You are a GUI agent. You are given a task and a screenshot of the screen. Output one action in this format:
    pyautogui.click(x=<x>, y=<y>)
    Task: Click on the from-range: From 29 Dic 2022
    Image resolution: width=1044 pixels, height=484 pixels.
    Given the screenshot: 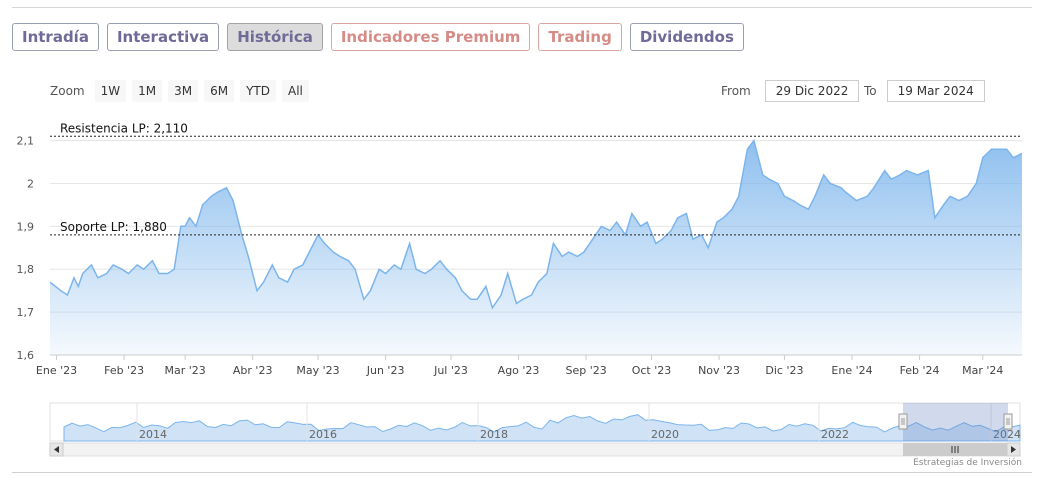 What is the action you would take?
    pyautogui.click(x=790, y=91)
    